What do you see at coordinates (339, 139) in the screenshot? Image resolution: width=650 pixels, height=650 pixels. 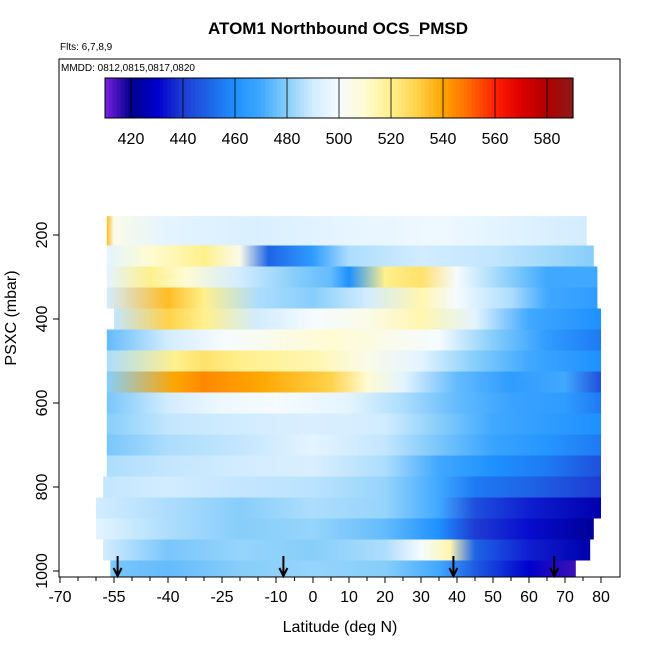 I see `colorbar-tick-label: 500` at bounding box center [339, 139].